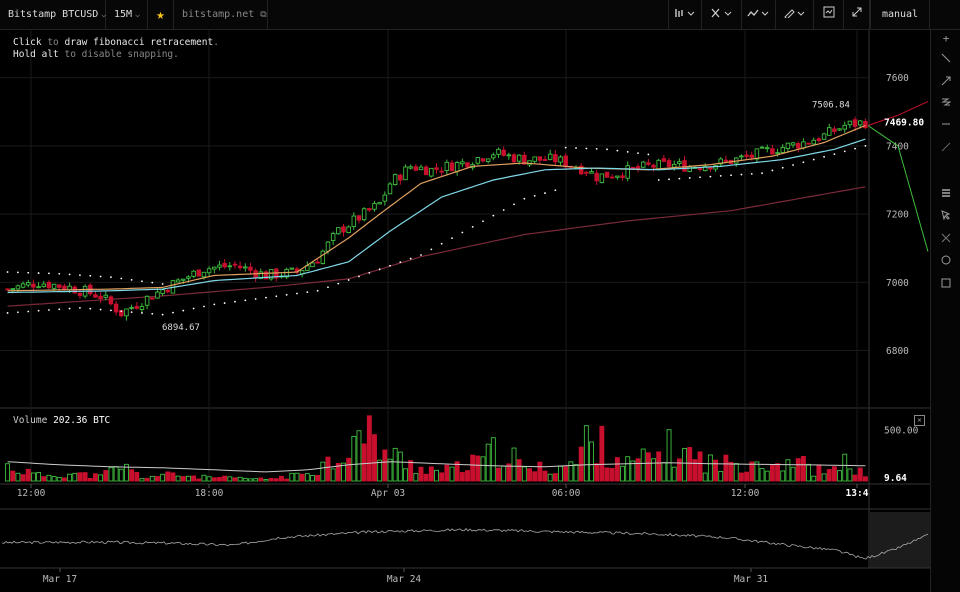 The width and height of the screenshot is (960, 592). What do you see at coordinates (27, 42) in the screenshot?
I see `hint-key: Click` at bounding box center [27, 42].